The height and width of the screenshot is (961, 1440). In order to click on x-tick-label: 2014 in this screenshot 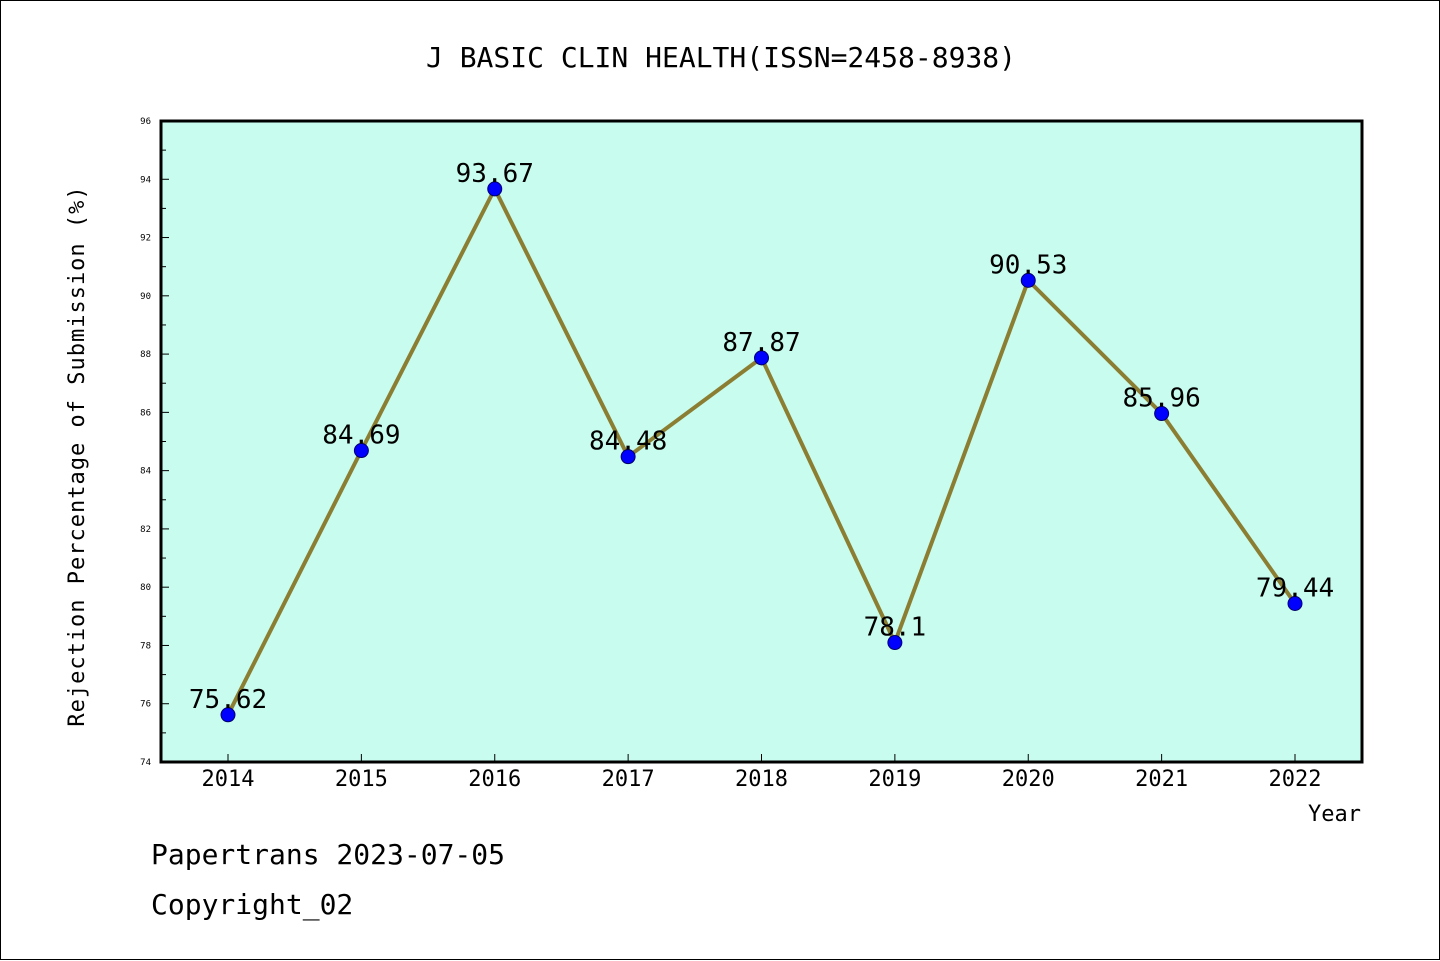, I will do `click(228, 779)`.